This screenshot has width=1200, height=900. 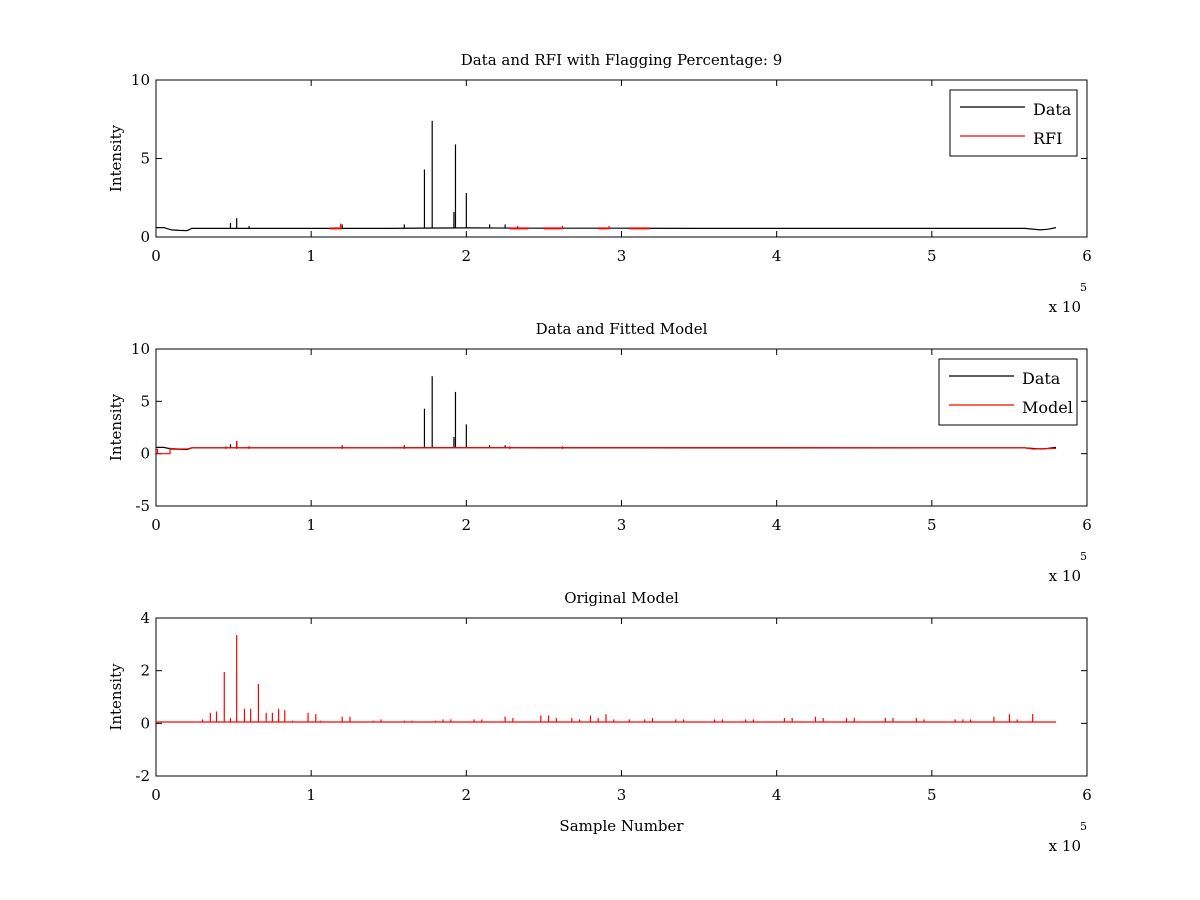 I want to click on legend-label-model: Model, so click(x=1047, y=407).